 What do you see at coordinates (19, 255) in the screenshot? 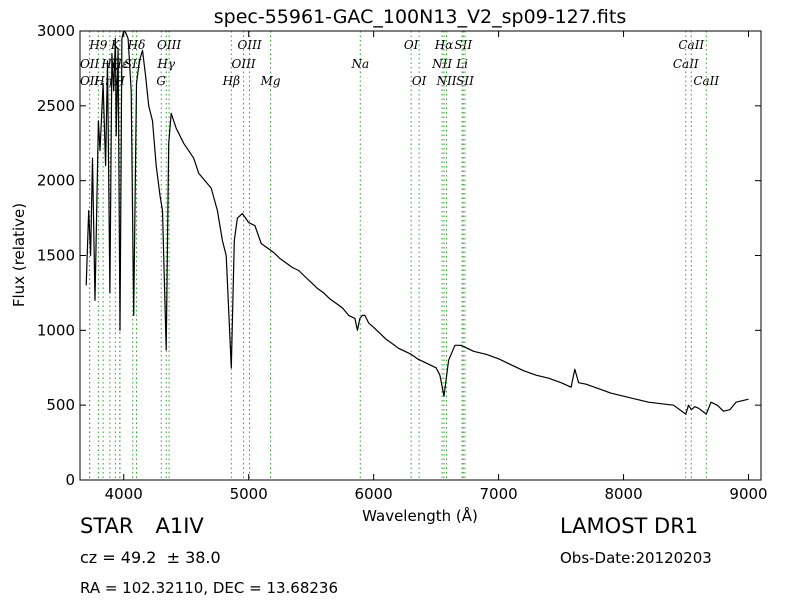
I see `y-axis-label: Flux (relative)` at bounding box center [19, 255].